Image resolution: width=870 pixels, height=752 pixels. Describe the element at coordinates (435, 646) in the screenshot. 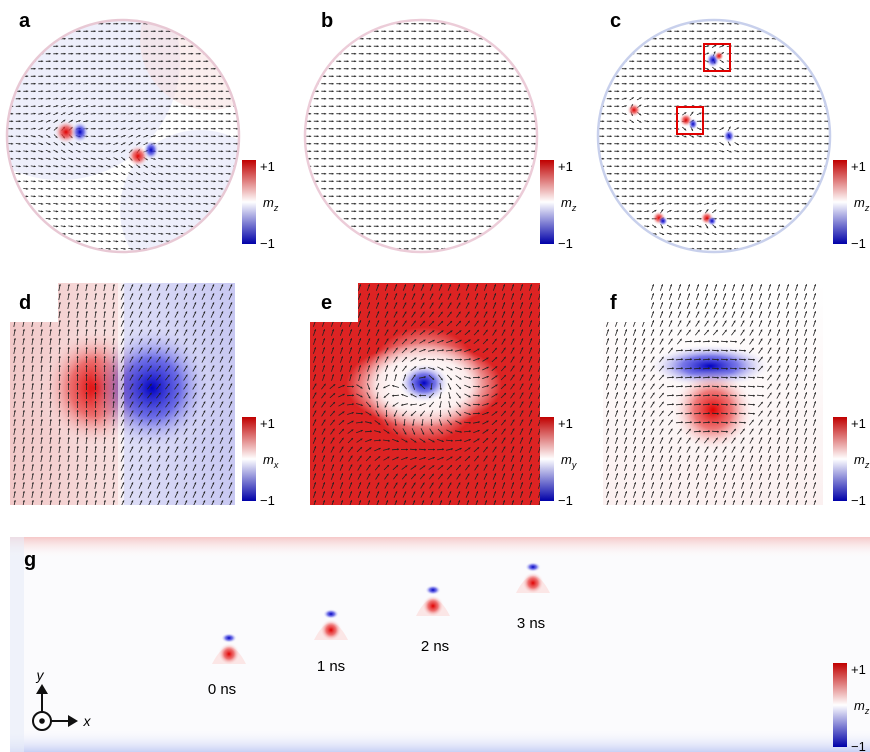

I see `time-label-2: 2 ns` at that location.